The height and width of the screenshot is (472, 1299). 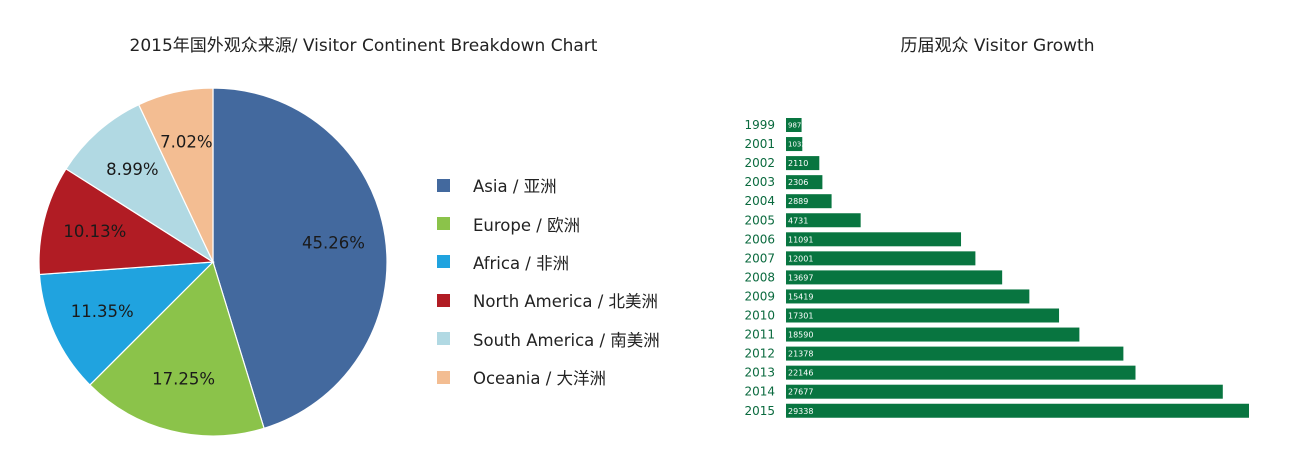 I want to click on legend-item-3: North America / 北美洲, so click(x=548, y=300).